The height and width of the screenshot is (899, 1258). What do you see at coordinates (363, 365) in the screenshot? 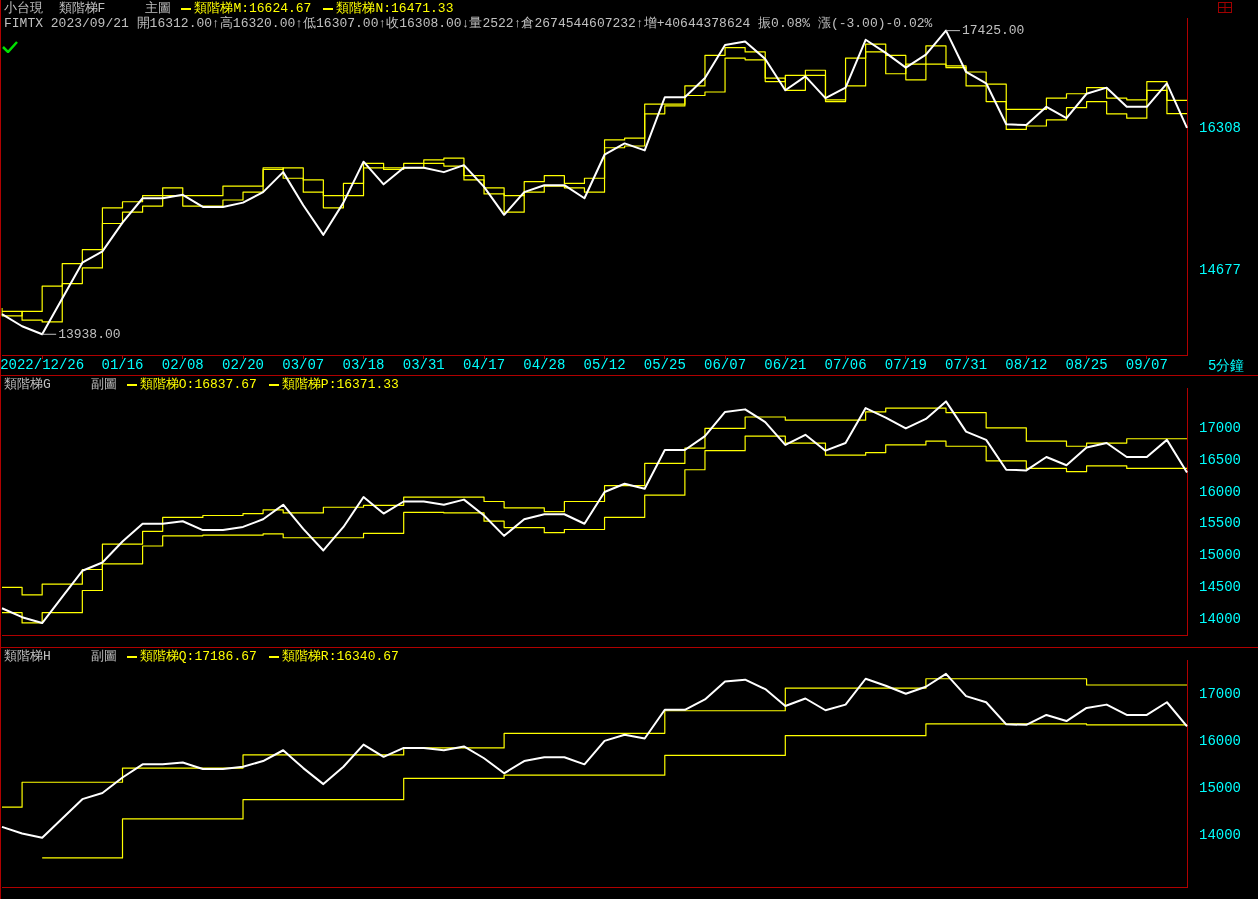
I see `x-tick-label: 03/18` at bounding box center [363, 365].